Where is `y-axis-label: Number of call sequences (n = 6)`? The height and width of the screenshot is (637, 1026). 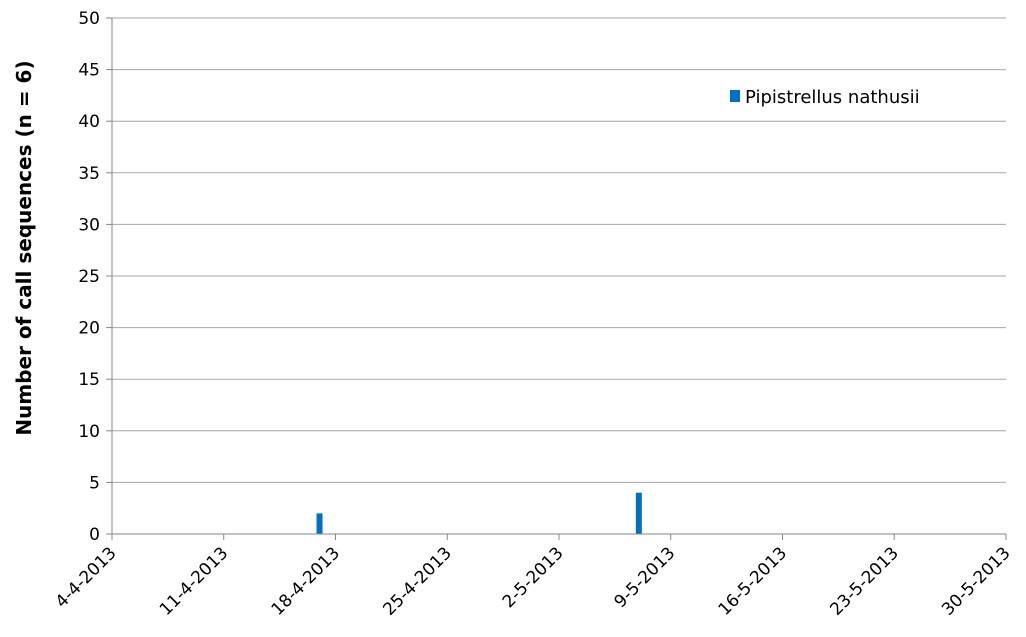 y-axis-label: Number of call sequences (n = 6) is located at coordinates (24, 247).